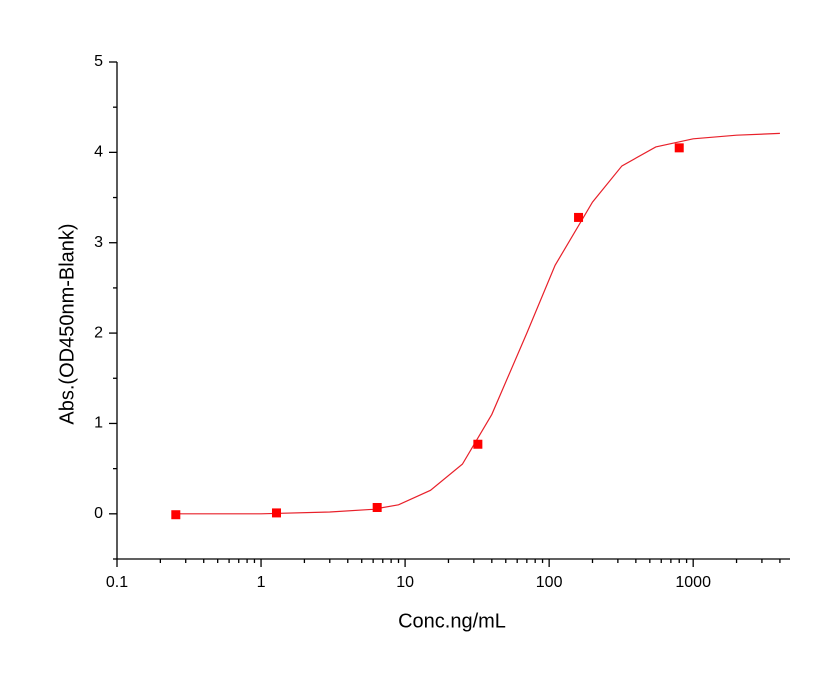  Describe the element at coordinates (452, 621) in the screenshot. I see `x-axis-label: Conc.ng/mL` at that location.